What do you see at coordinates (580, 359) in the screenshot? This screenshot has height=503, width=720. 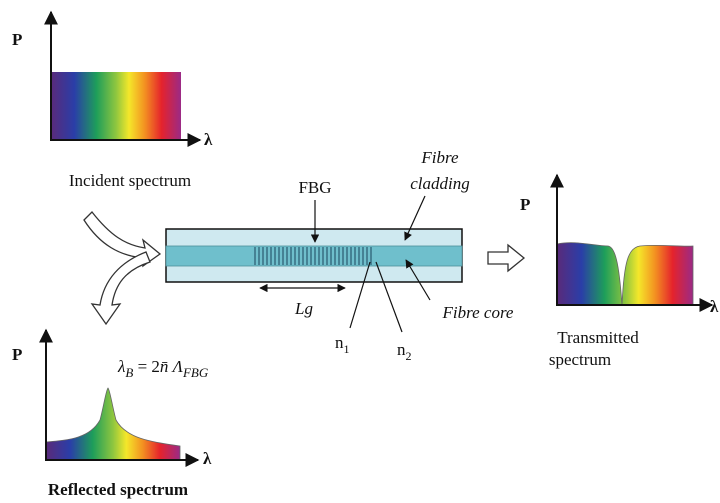 I see `caption: spectrum` at bounding box center [580, 359].